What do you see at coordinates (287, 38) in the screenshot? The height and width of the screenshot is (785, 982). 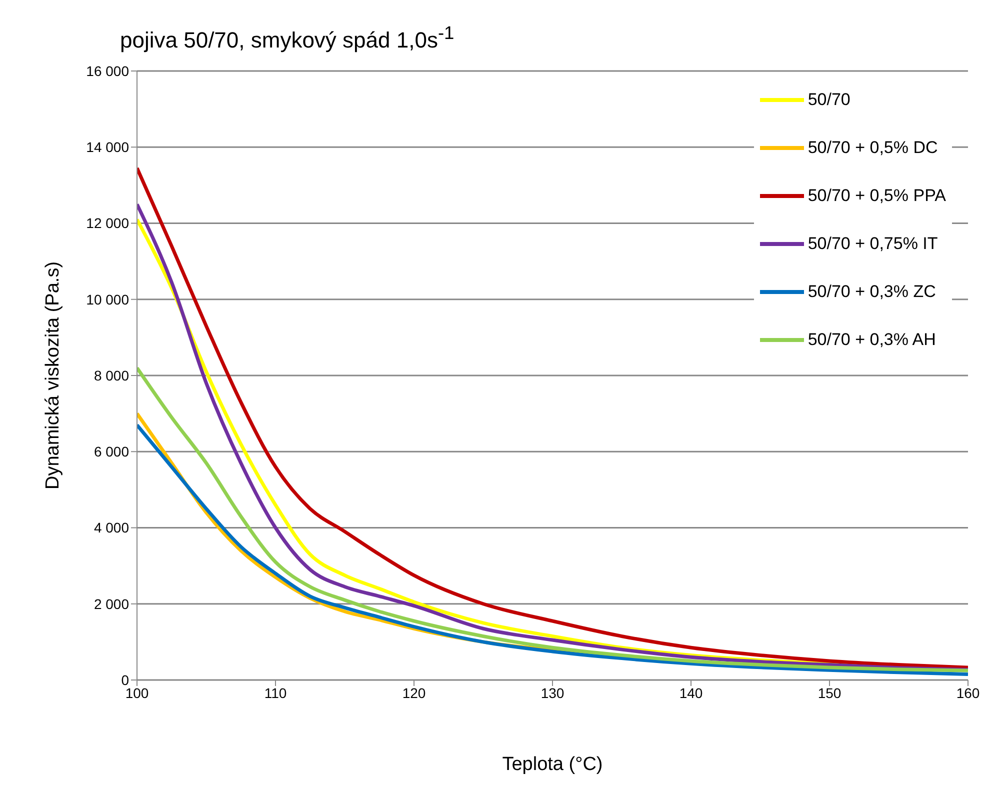 I see `chart-title: pojiva 50/70, smykový spád 1,0s$^{-1}$` at bounding box center [287, 38].